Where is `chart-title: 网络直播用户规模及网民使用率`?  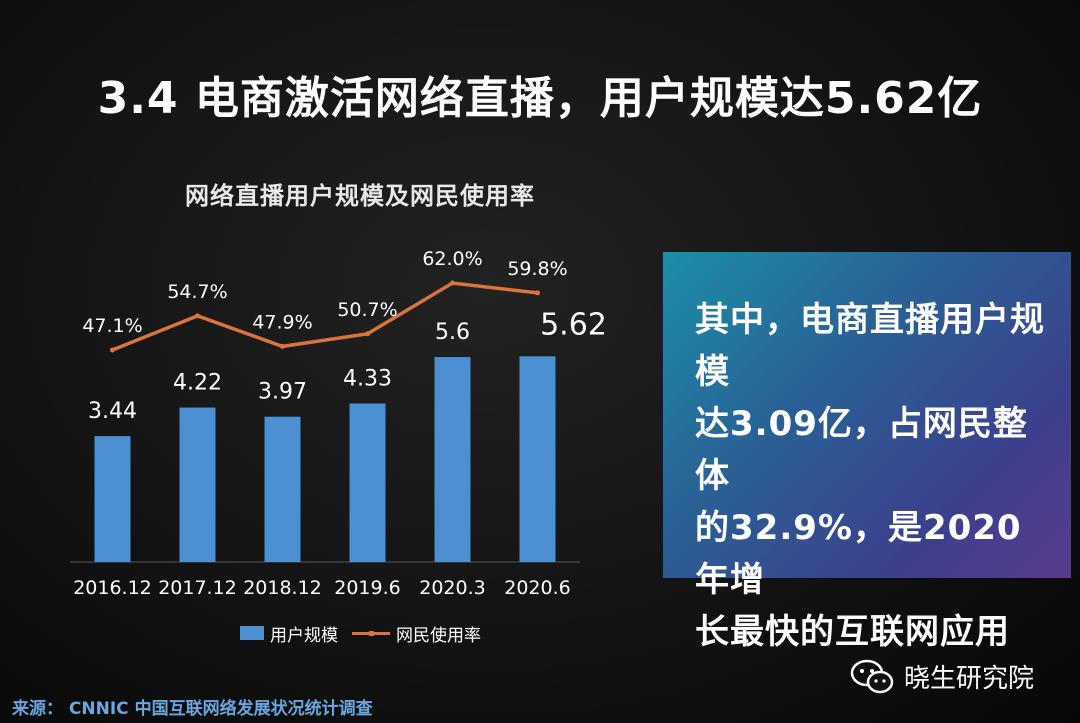
chart-title: 网络直播用户规模及网民使用率 is located at coordinates (360, 196).